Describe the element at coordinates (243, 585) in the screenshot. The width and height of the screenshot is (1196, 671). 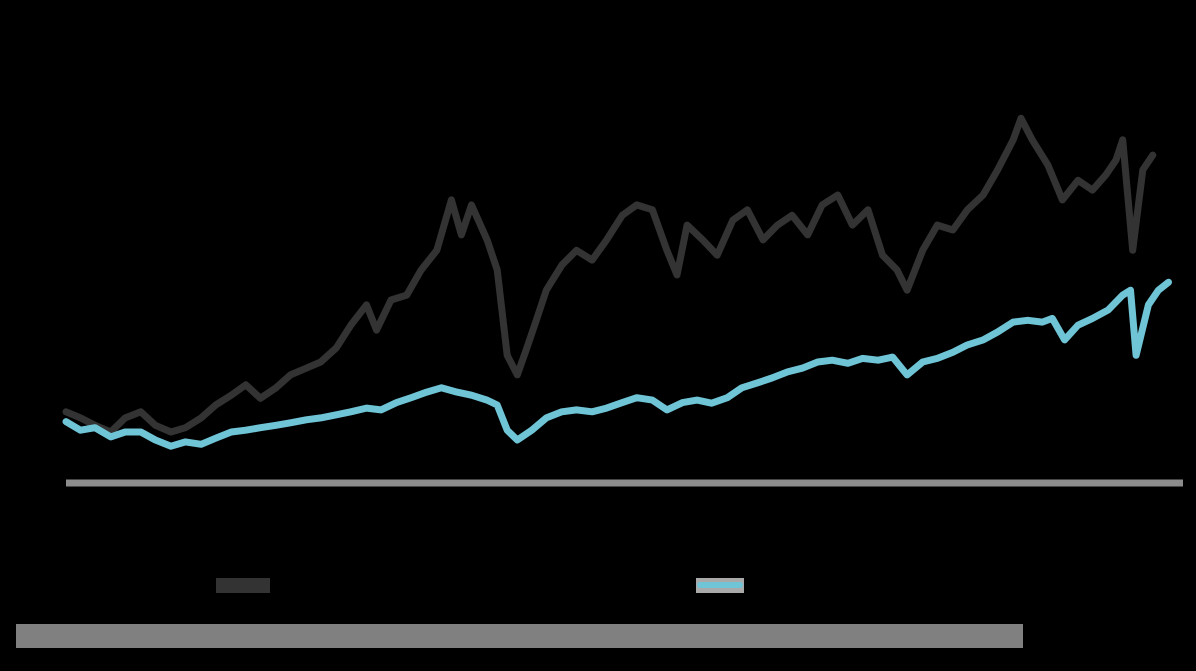
I see `legend-swatch-dark` at that location.